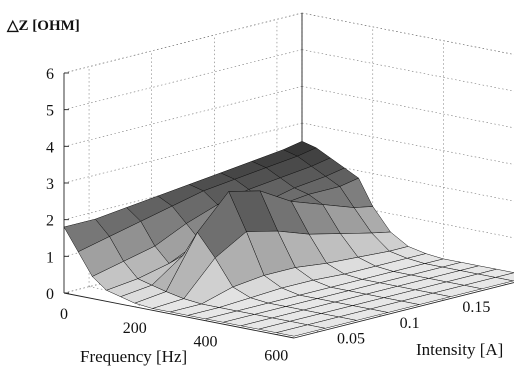 The height and width of the screenshot is (376, 514). What do you see at coordinates (301, 330) in the screenshot?
I see `surface-cell` at bounding box center [301, 330].